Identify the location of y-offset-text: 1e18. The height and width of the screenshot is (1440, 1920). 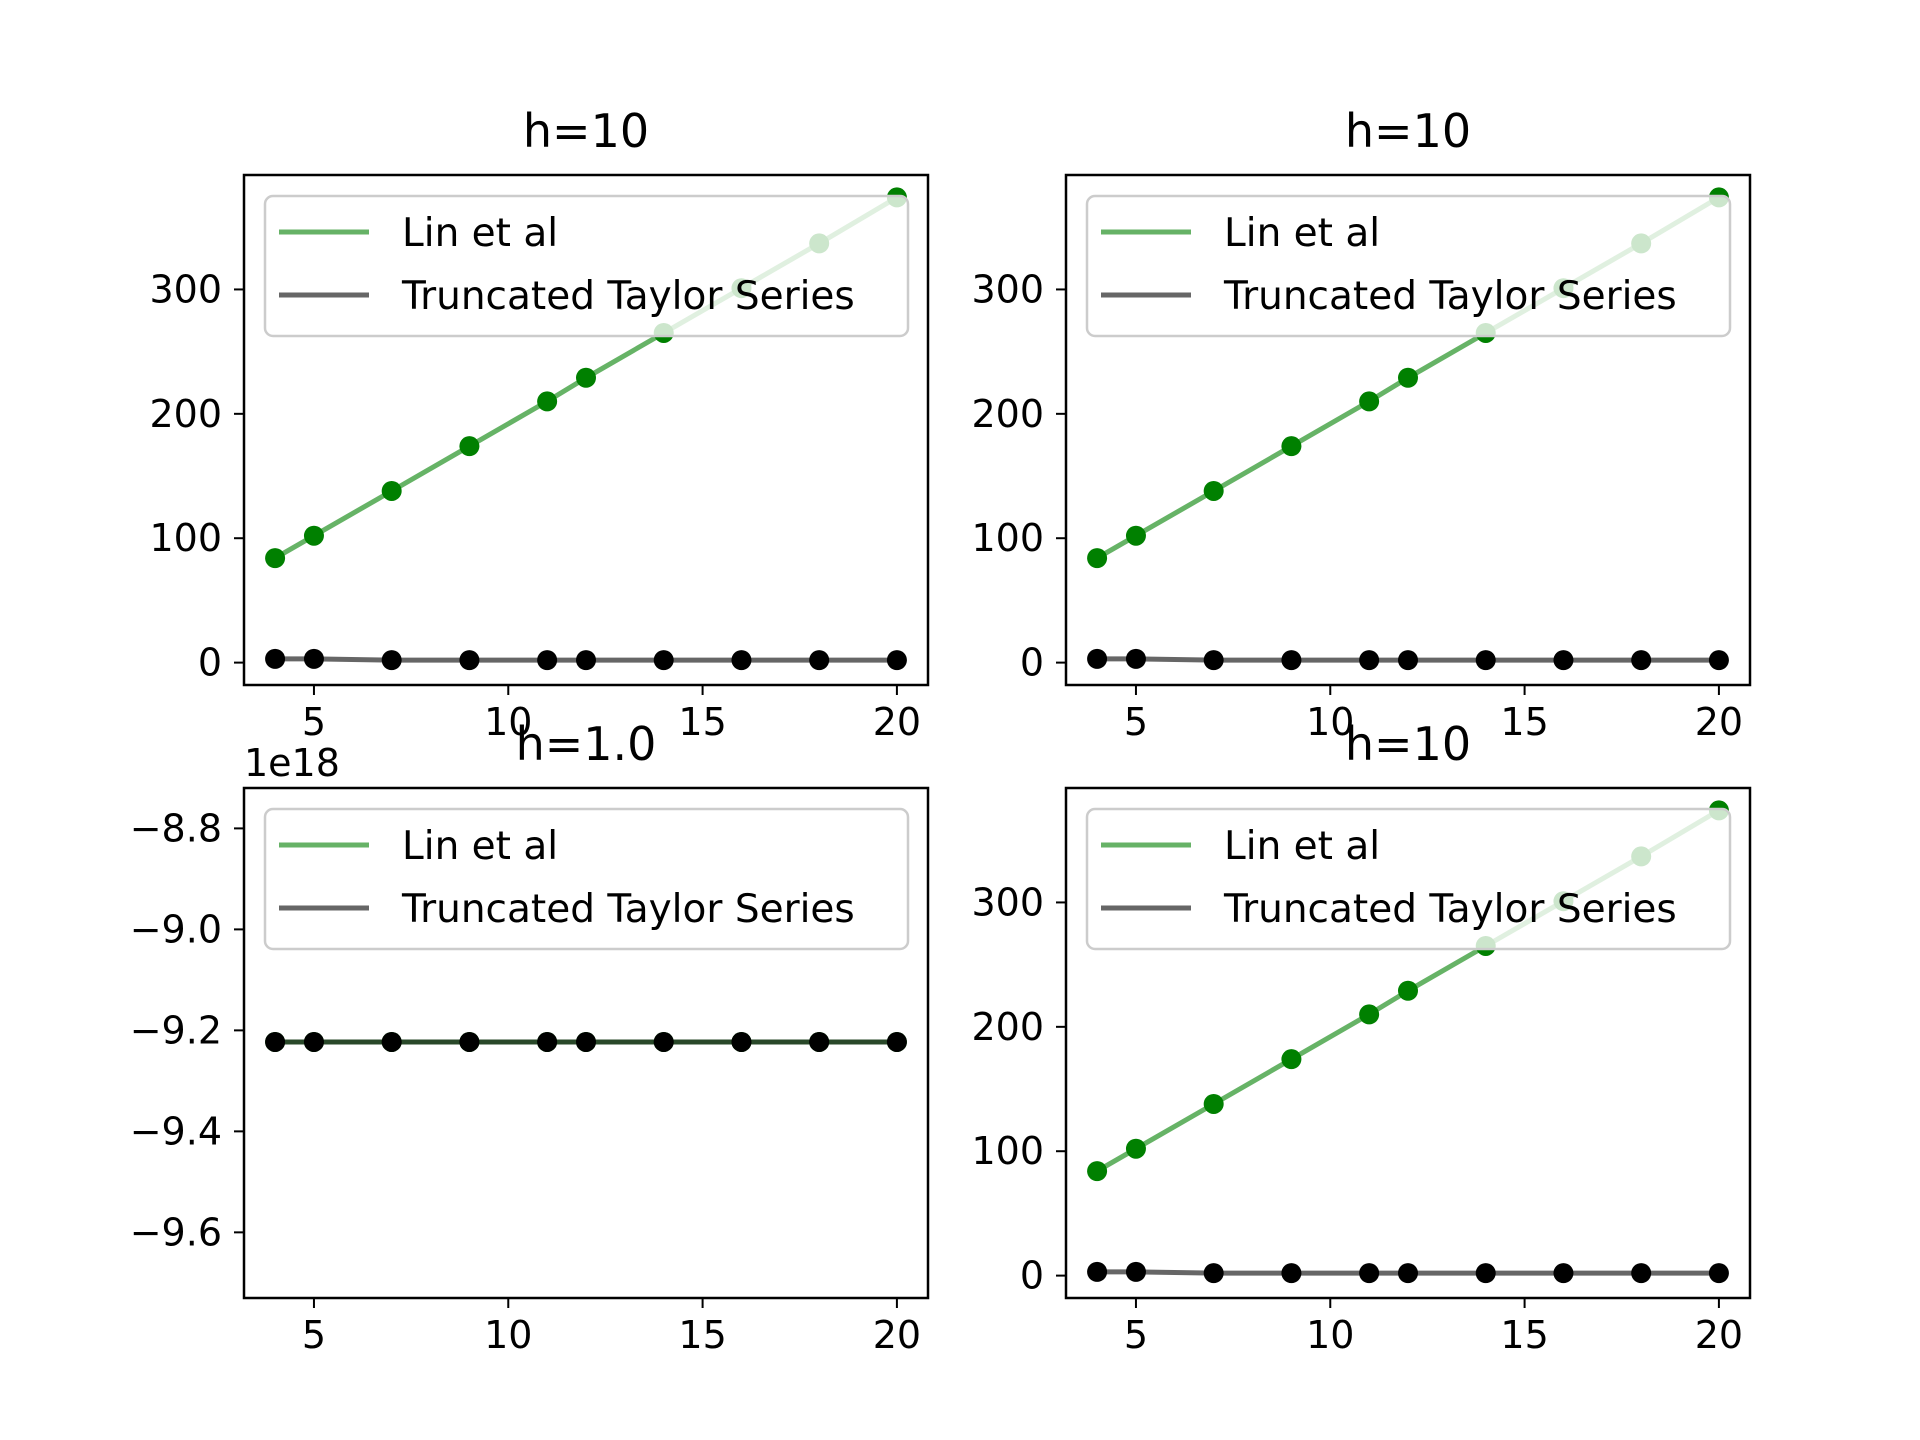
(292, 763).